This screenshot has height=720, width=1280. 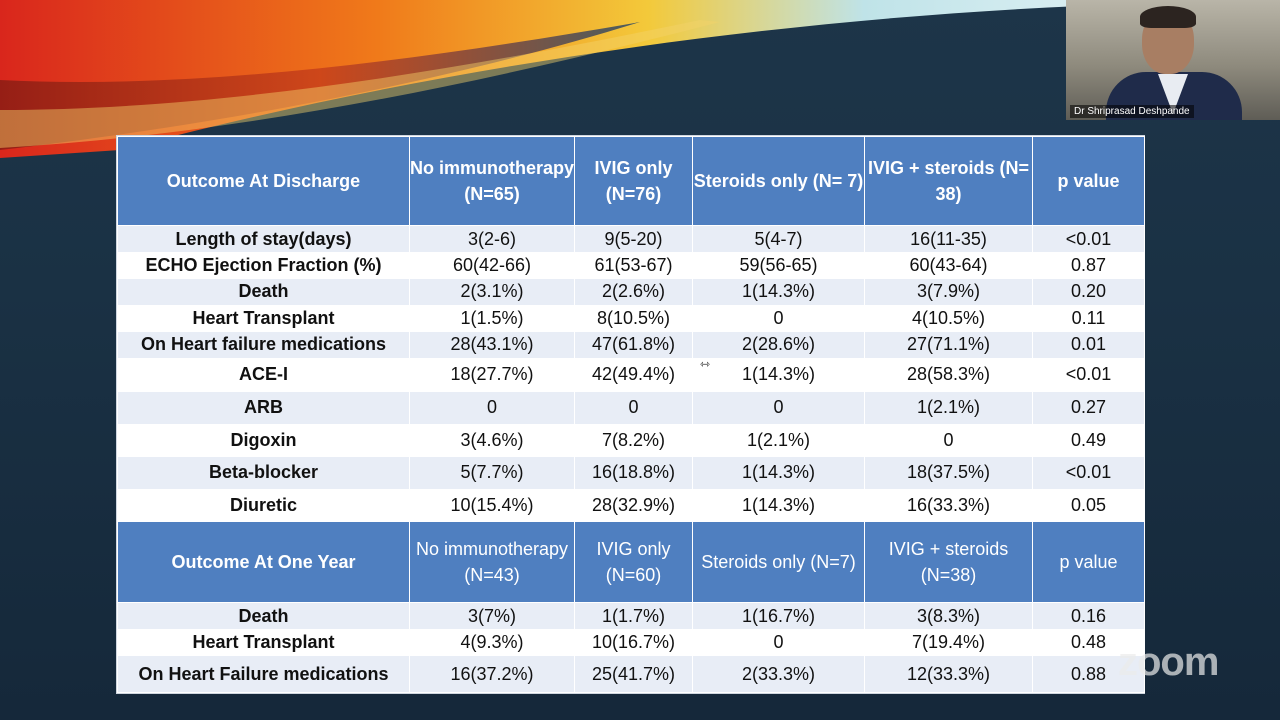 I want to click on header-cell: IVIG only (N=76), so click(x=633, y=181).